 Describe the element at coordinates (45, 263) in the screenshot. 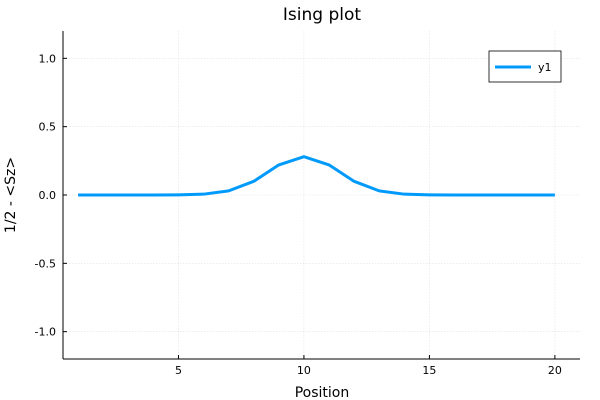

I see `y-tick-label: -0.5` at that location.